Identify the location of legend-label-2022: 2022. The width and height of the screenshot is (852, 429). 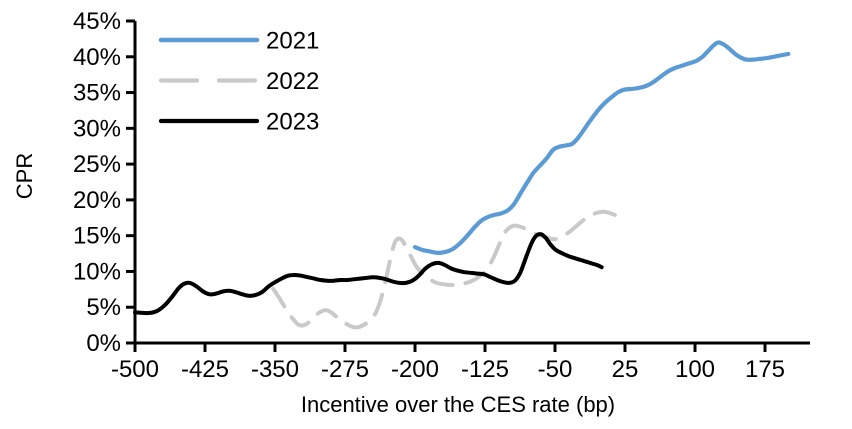
(292, 81).